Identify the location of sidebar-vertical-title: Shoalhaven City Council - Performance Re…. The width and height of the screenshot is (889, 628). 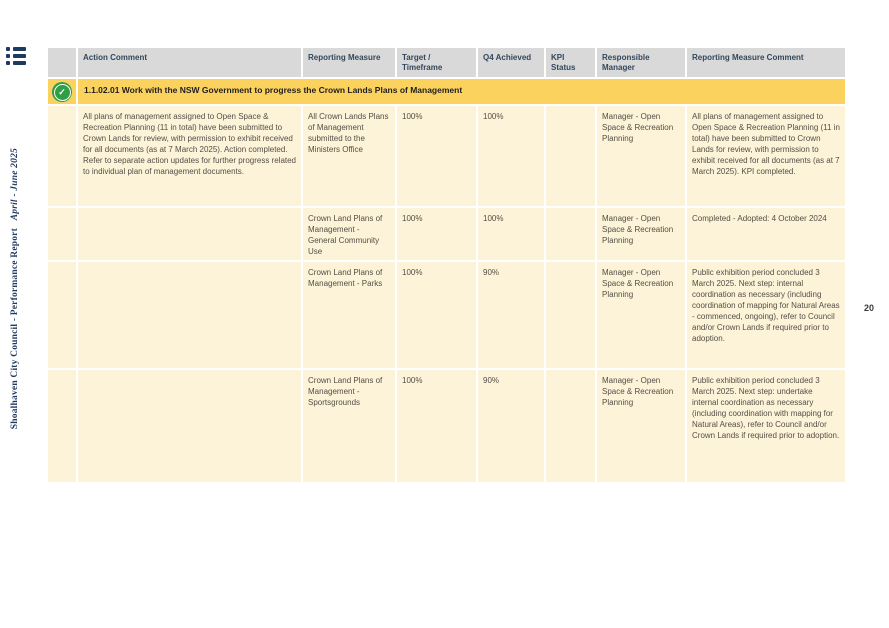
(15, 289).